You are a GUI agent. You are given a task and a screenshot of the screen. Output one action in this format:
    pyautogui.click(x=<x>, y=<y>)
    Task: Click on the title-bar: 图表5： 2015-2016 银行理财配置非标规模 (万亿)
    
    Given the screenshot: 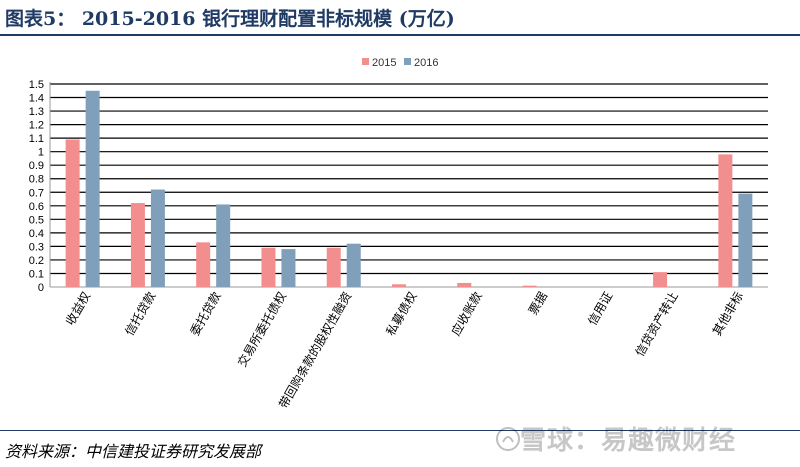 What is the action you would take?
    pyautogui.click(x=400, y=18)
    